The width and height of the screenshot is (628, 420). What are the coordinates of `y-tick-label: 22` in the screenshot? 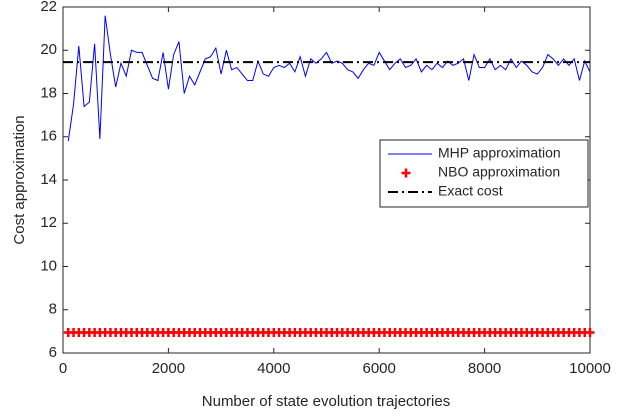 It's located at (48, 7).